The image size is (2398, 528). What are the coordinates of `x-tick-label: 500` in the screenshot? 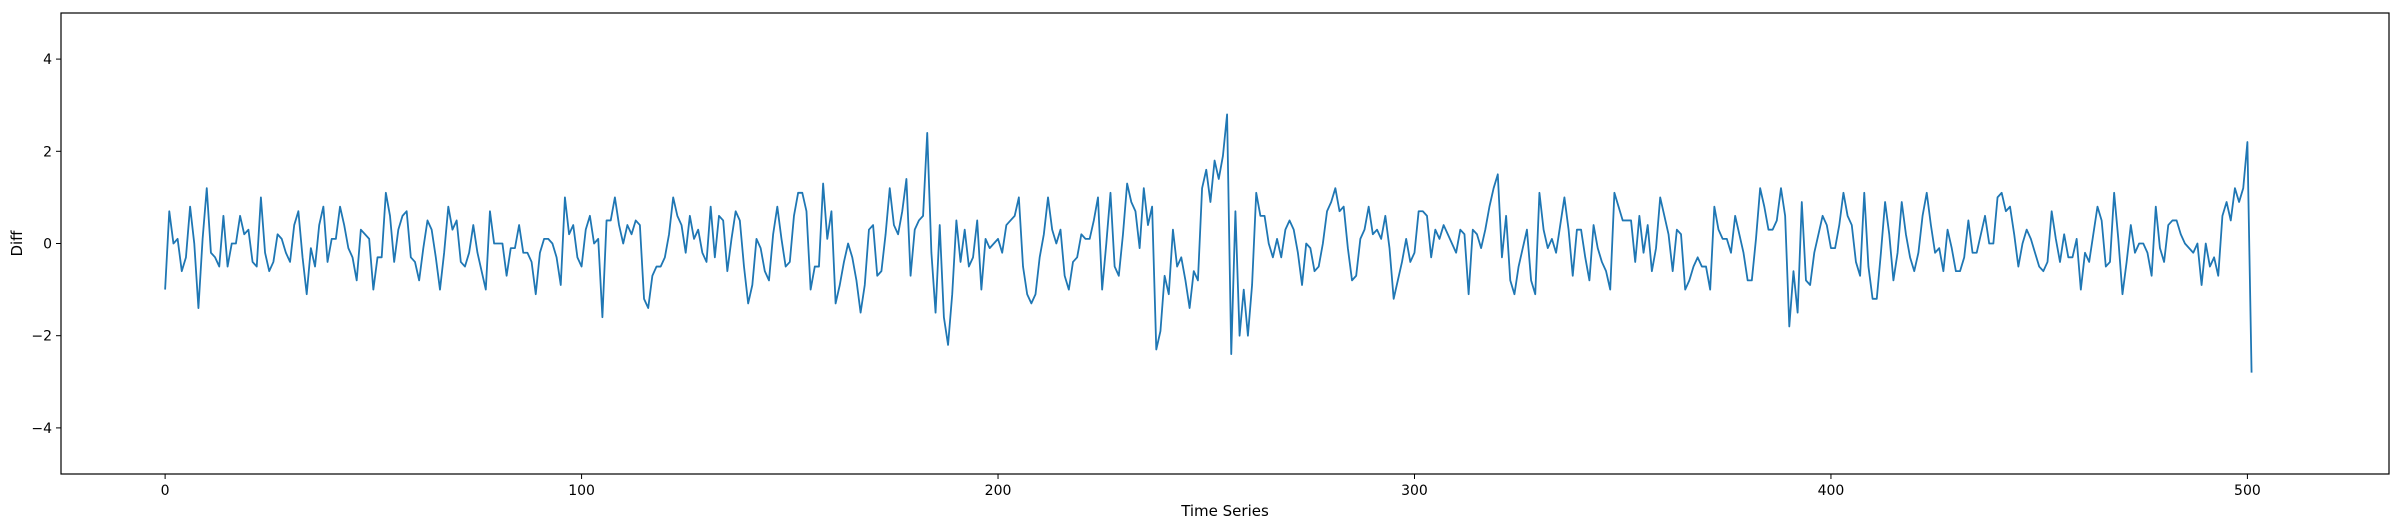 It's located at (2247, 491).